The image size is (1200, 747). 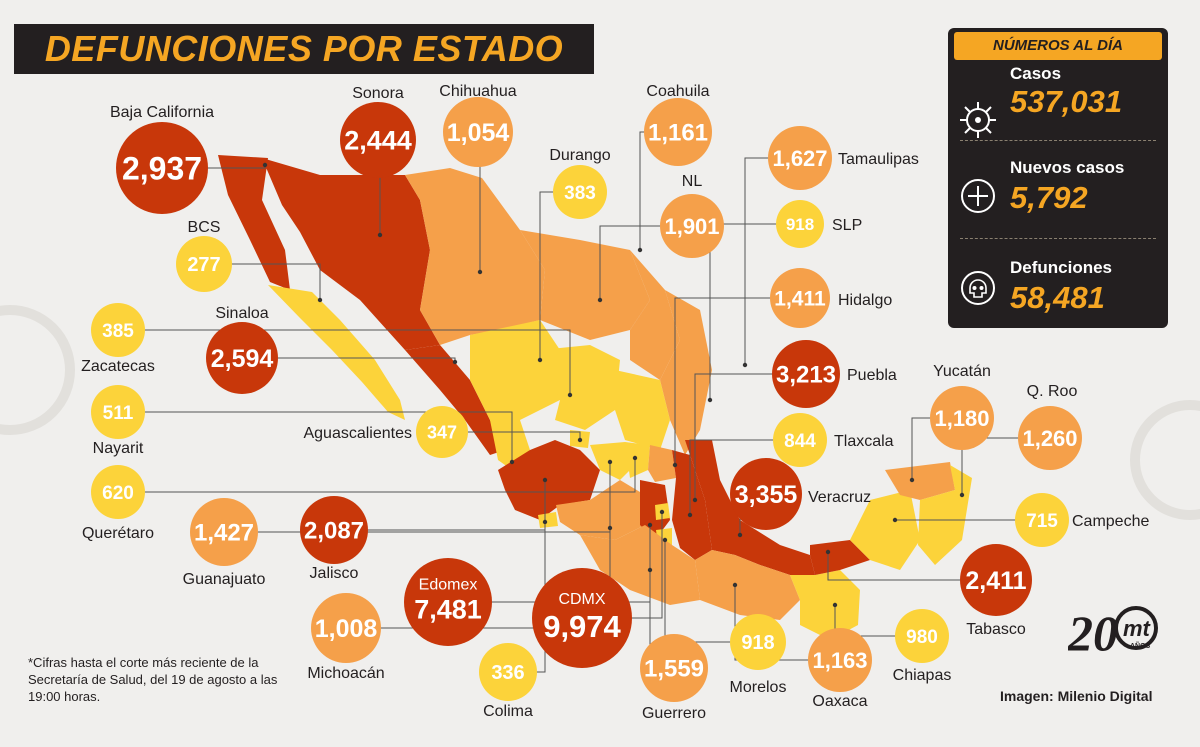 I want to click on state-marker-campeche, so click(x=895, y=520).